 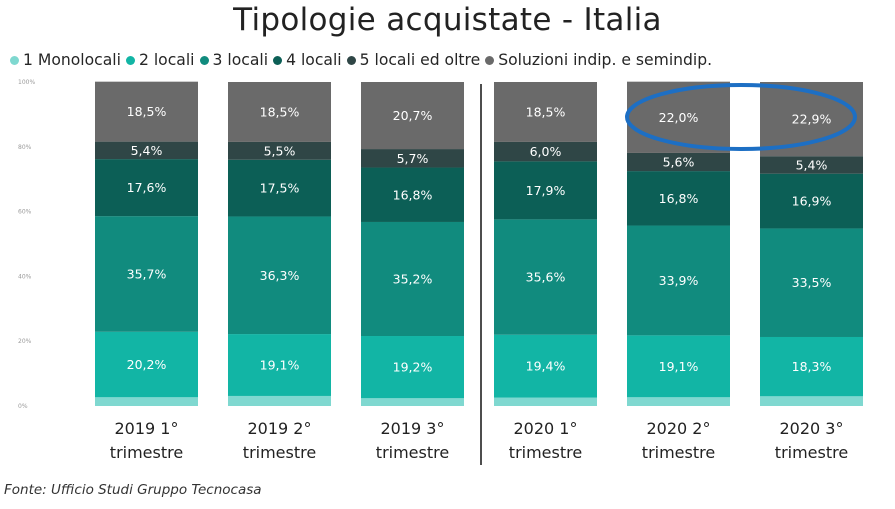 I want to click on data-label: 5,6%, so click(x=679, y=162).